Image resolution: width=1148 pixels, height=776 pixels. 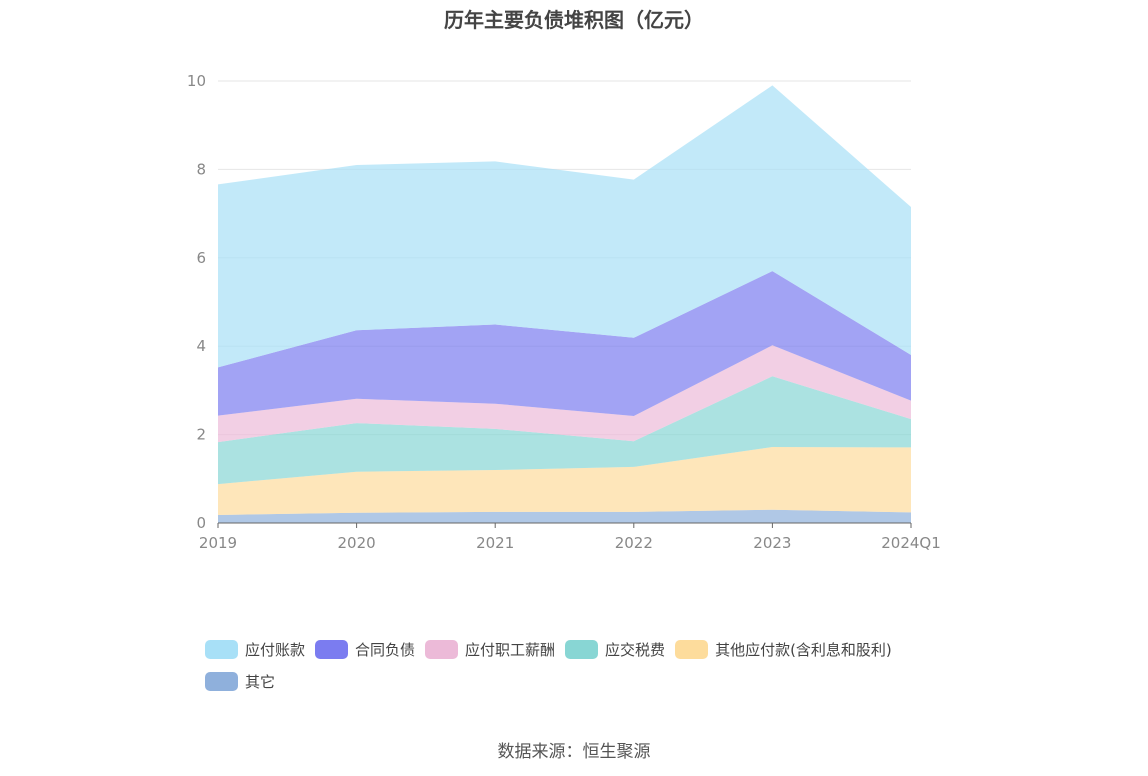 I want to click on y-tick-label: 0, so click(x=201, y=523).